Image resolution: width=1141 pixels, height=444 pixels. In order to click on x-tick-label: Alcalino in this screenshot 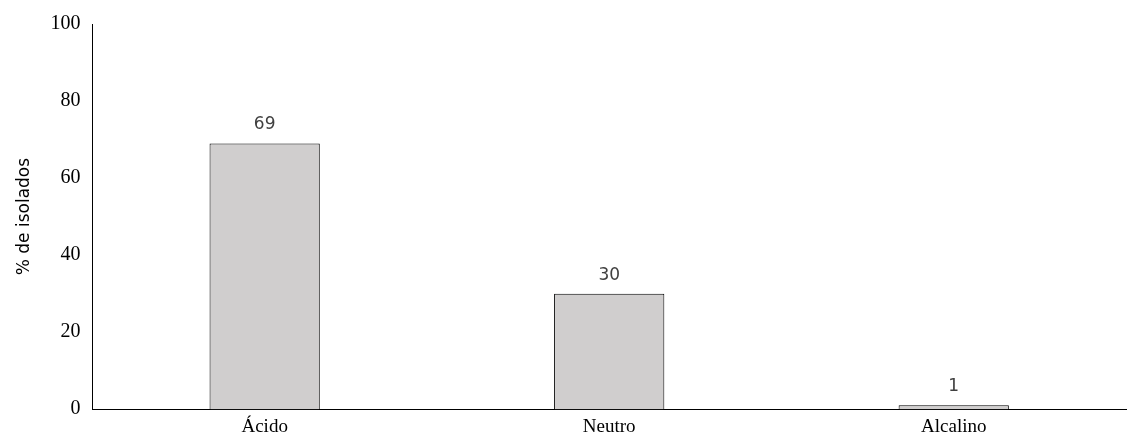, I will do `click(954, 425)`.